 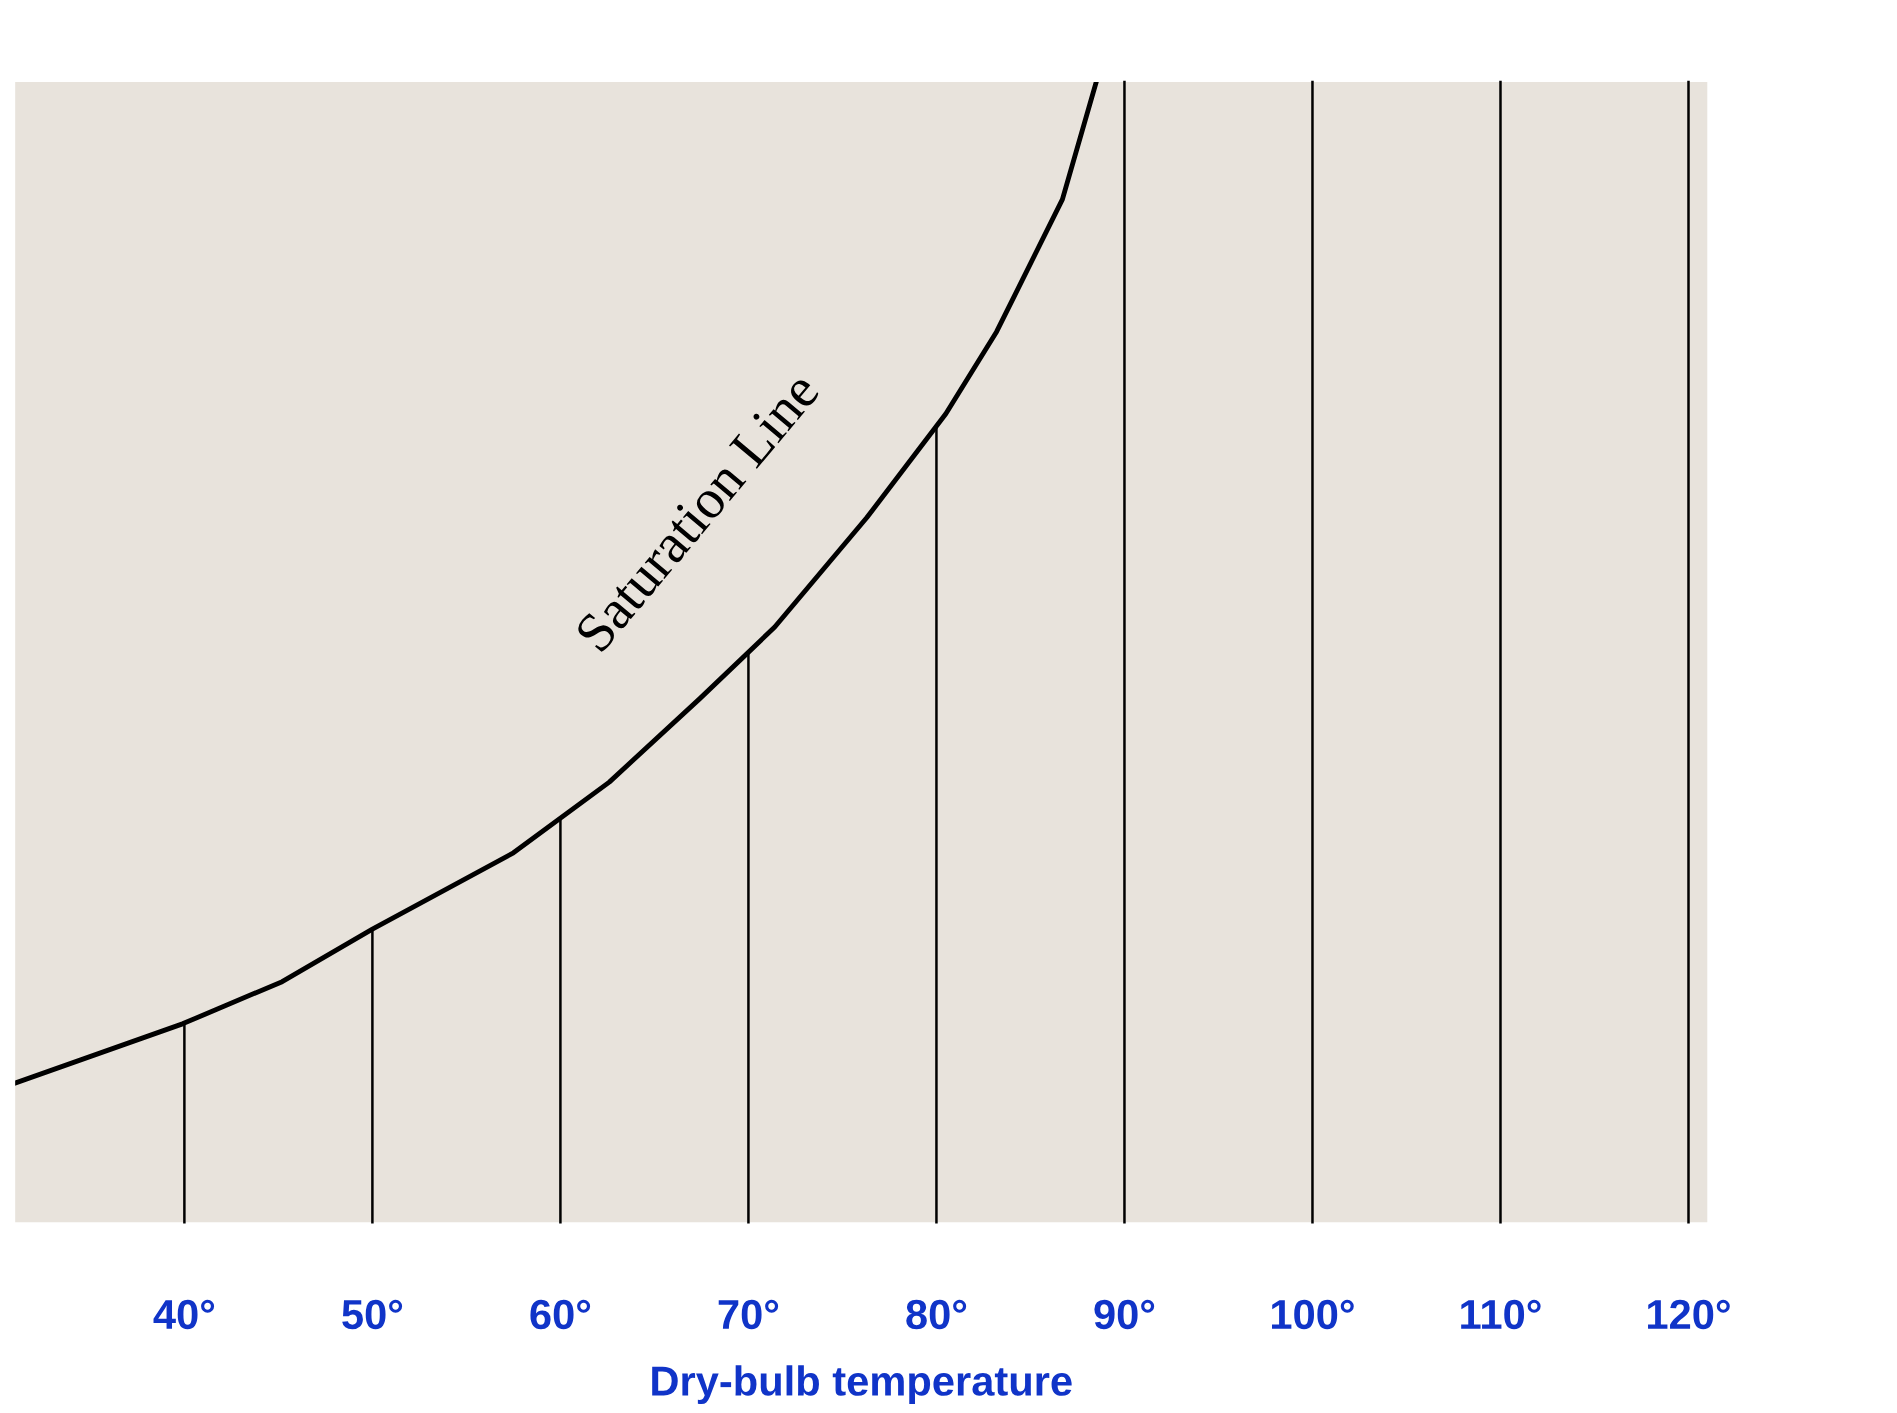 I want to click on x-axis-title: Dry-bulb temperature, so click(x=862, y=1385).